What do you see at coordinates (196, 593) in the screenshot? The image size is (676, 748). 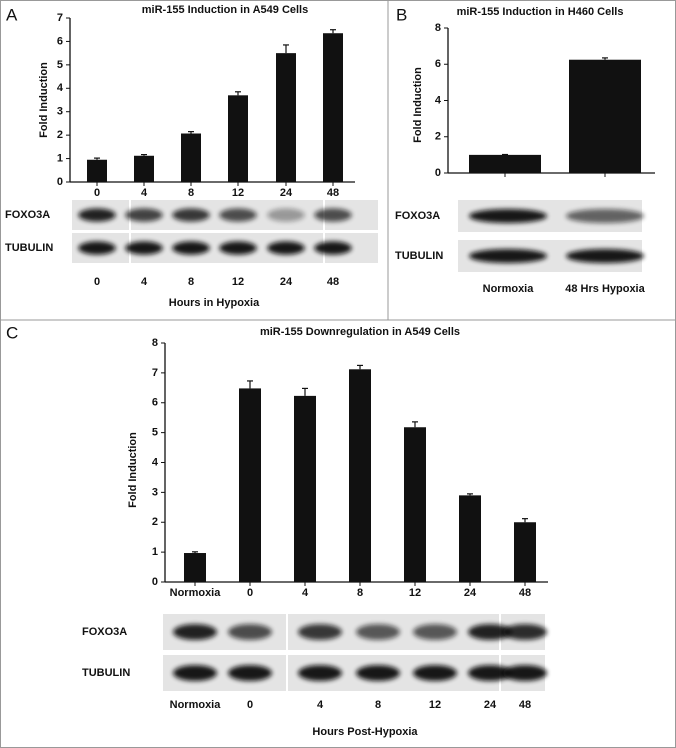 I see `x-tick-label: Normoxia` at bounding box center [196, 593].